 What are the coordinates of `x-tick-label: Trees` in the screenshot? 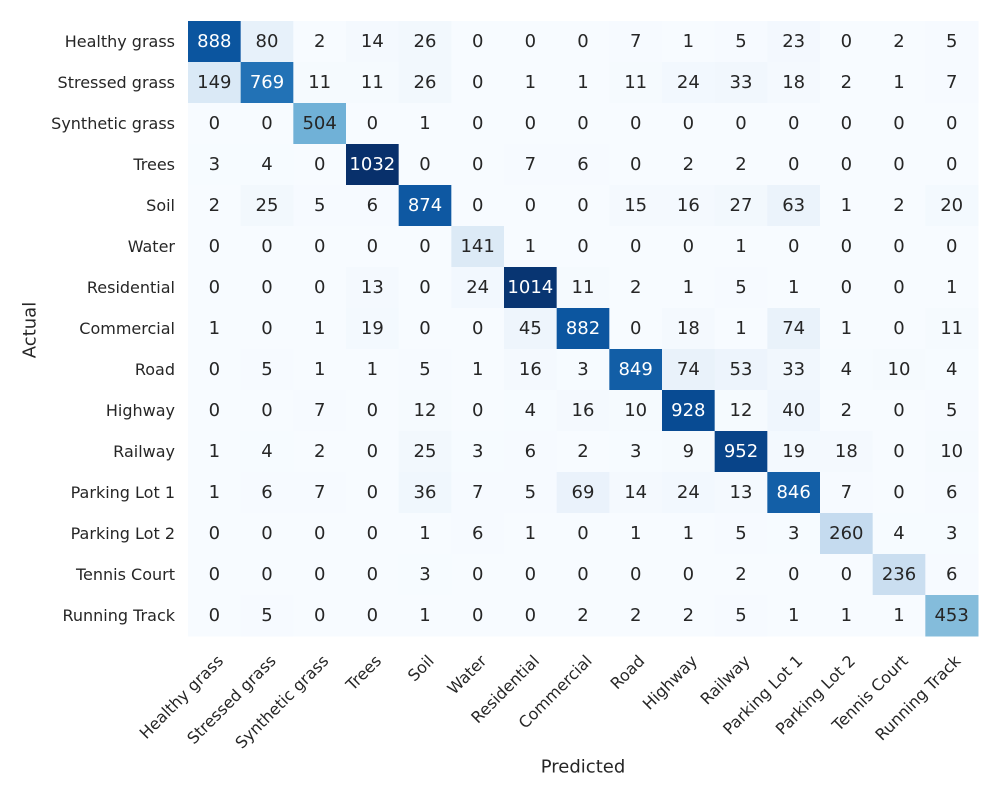 It's located at (363, 673).